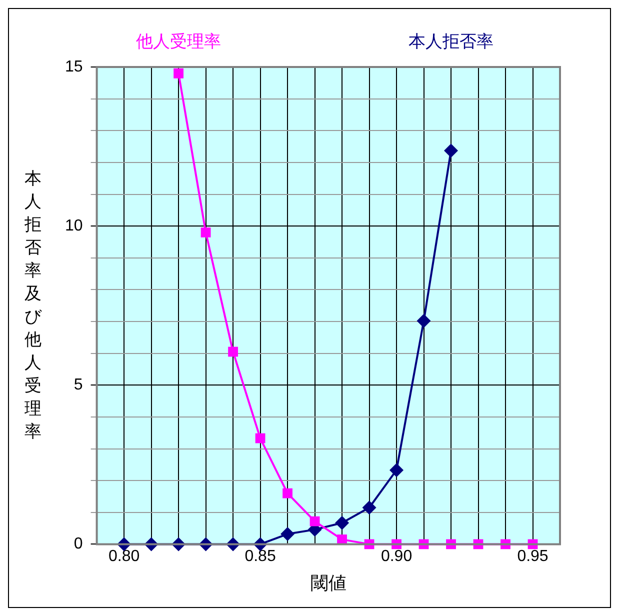 The height and width of the screenshot is (616, 619). I want to click on y-tick-label: 15, so click(74, 67).